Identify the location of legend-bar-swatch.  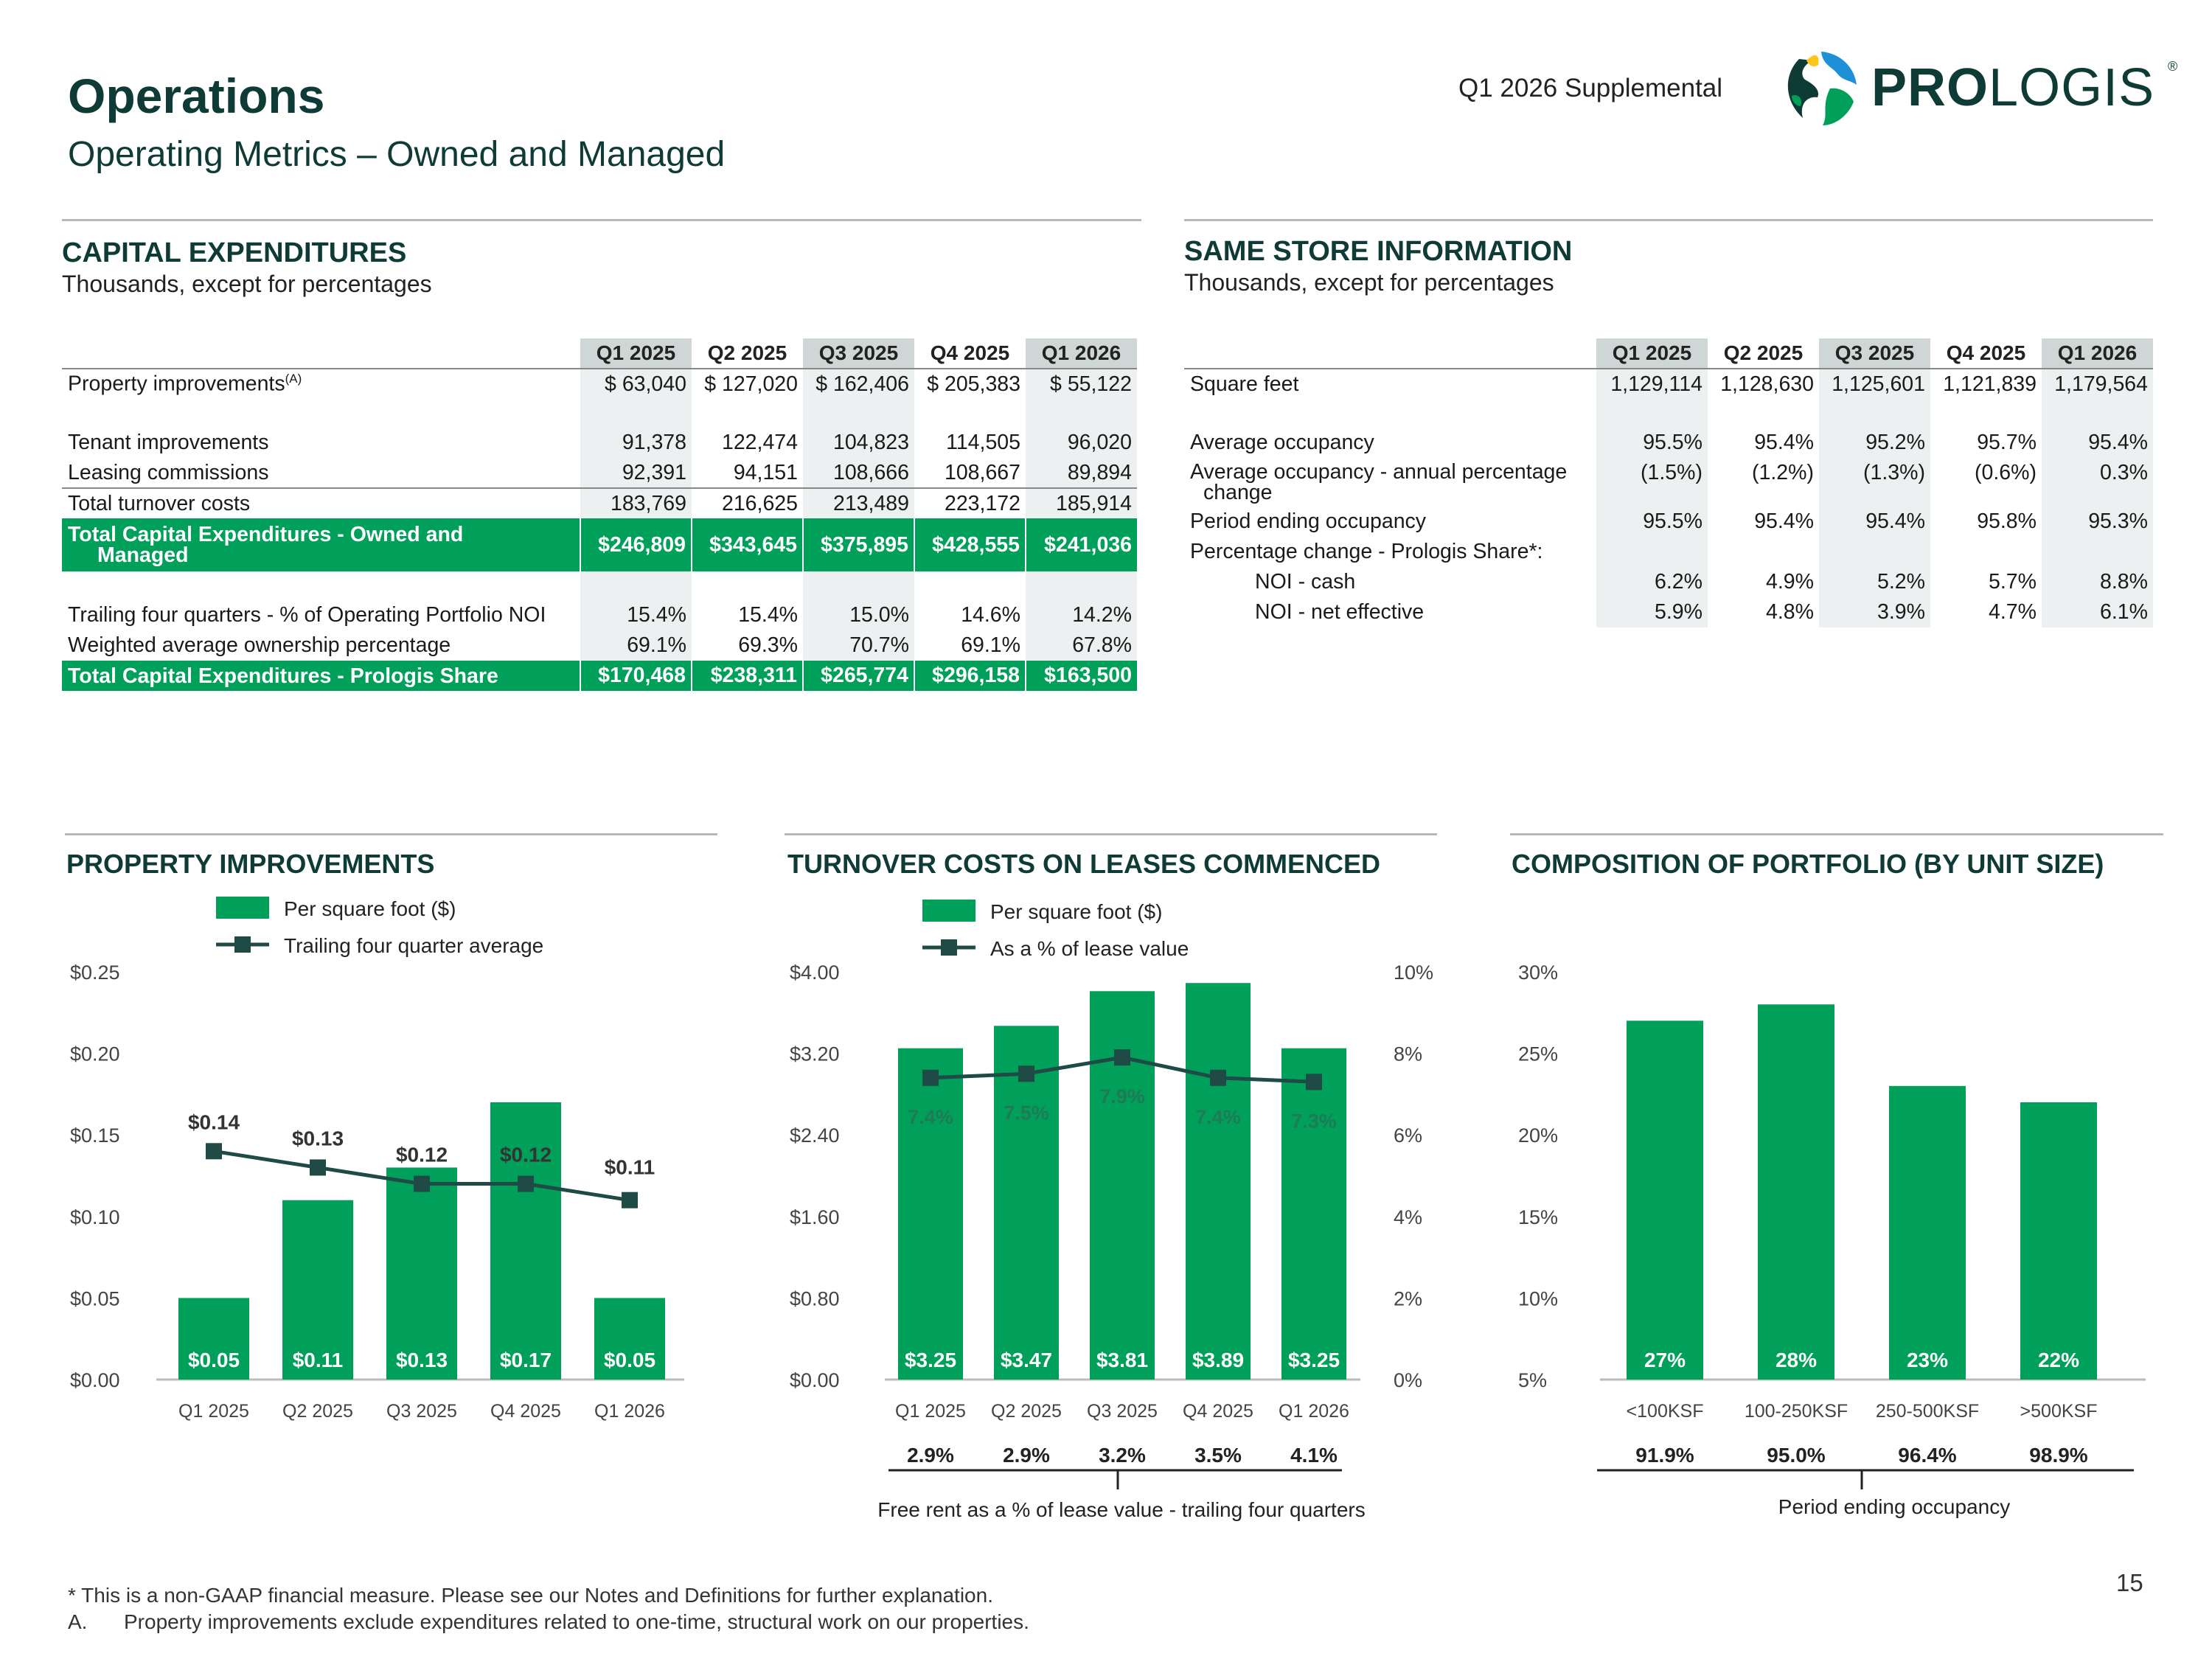
(948, 911).